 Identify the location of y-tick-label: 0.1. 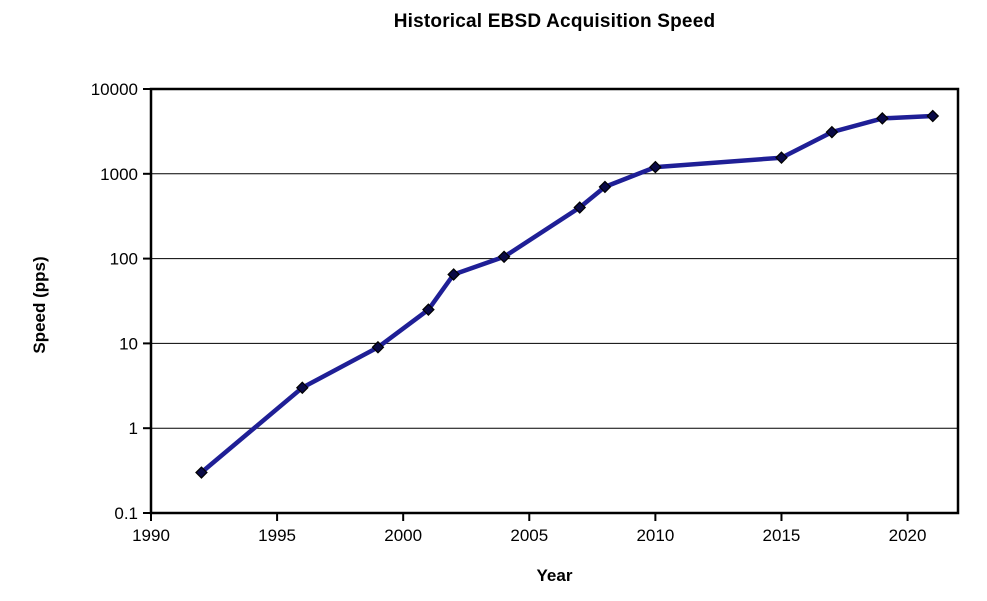
(126, 513).